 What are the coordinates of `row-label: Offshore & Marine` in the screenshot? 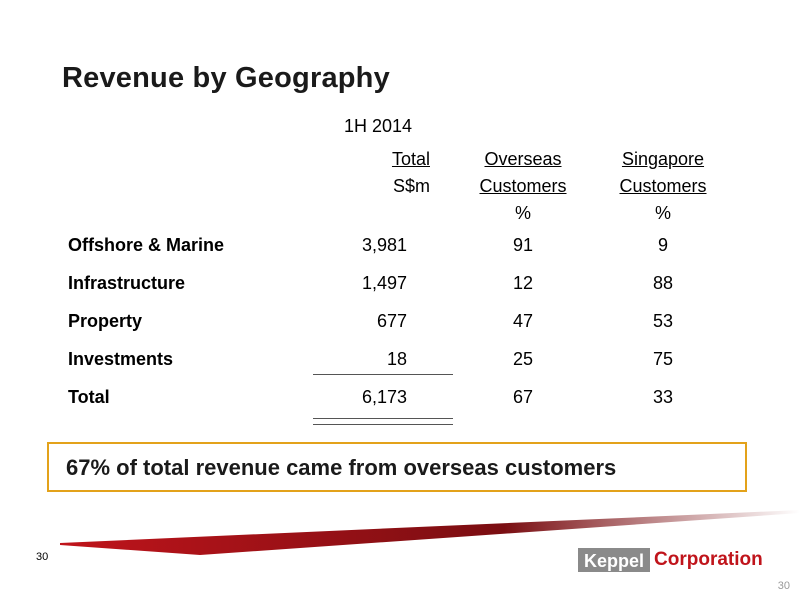 It's located at (146, 245).